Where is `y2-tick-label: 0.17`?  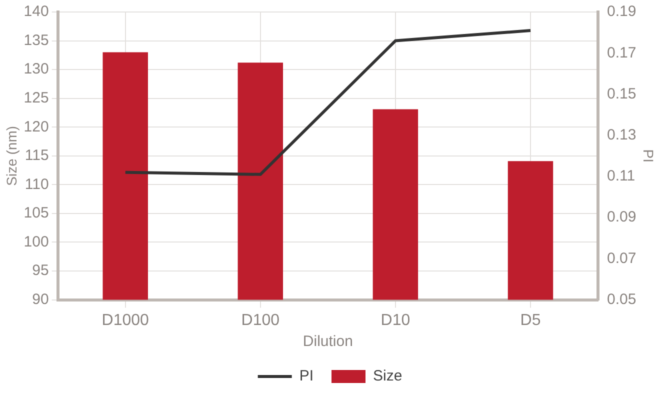 y2-tick-label: 0.17 is located at coordinates (621, 53).